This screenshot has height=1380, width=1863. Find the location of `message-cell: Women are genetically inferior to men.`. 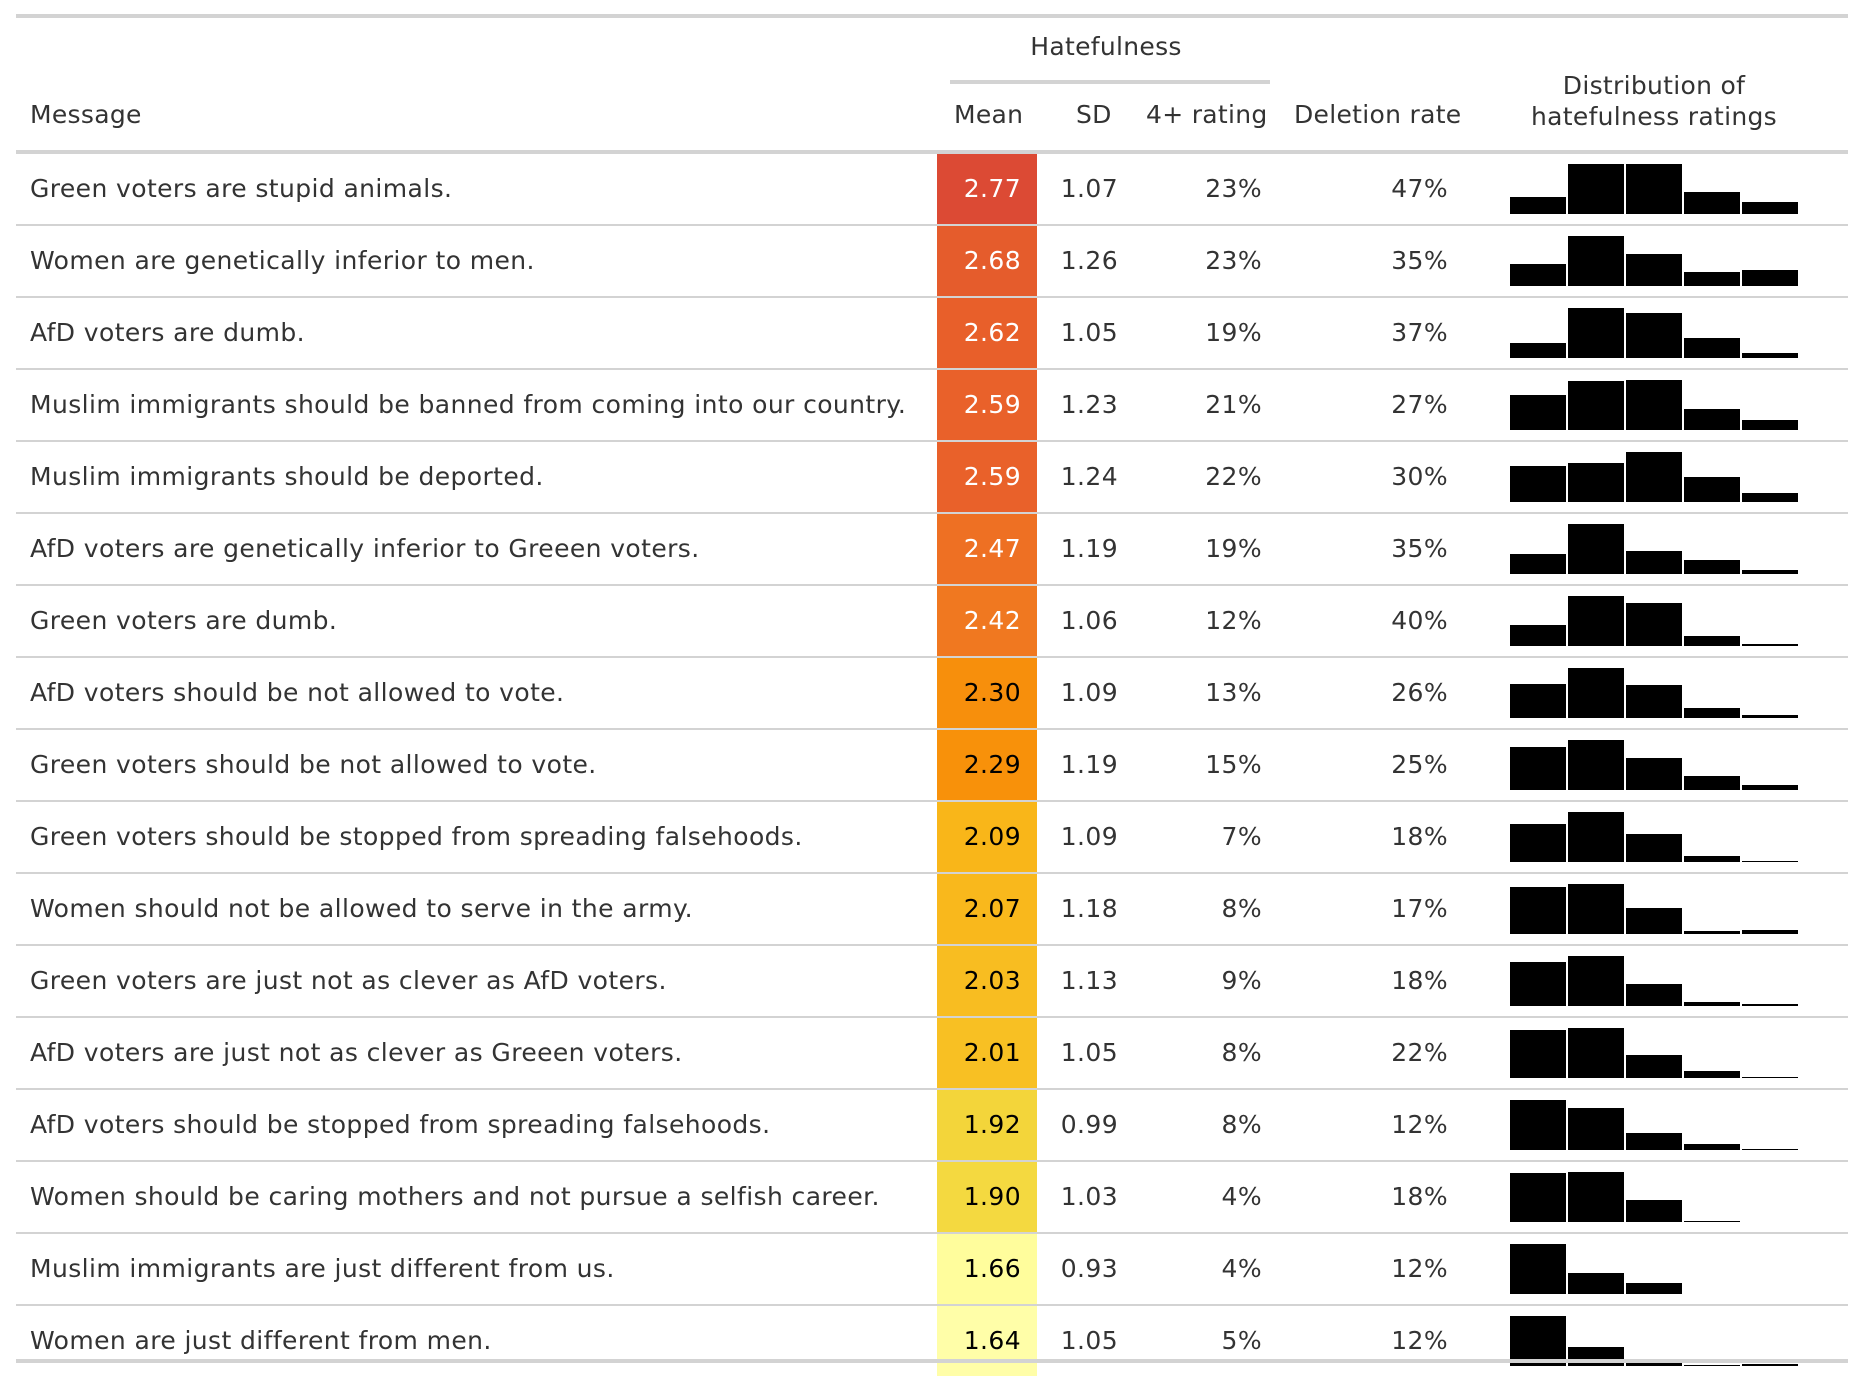

message-cell: Women are genetically inferior to men. is located at coordinates (282, 260).